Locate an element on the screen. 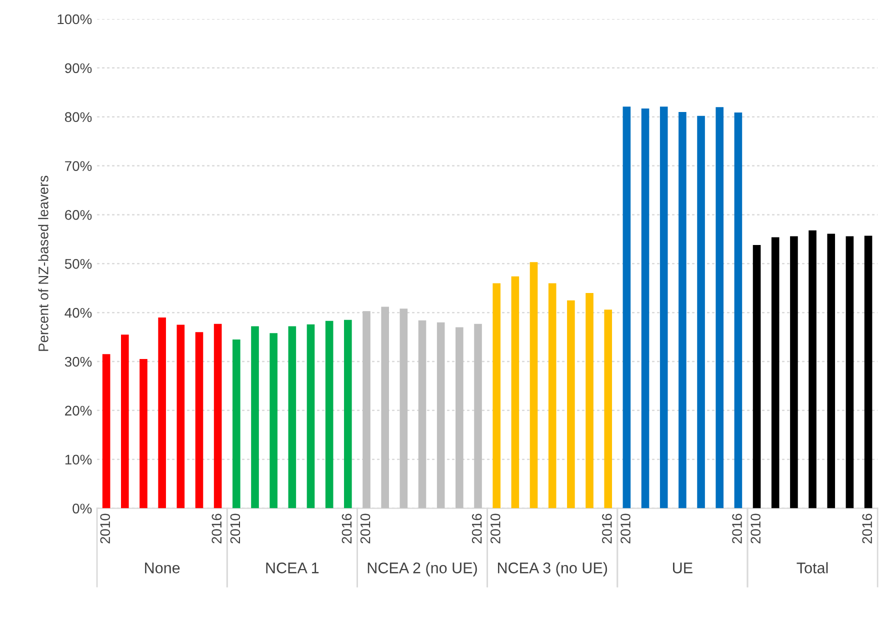  y-tick-label: 100% is located at coordinates (75, 19).